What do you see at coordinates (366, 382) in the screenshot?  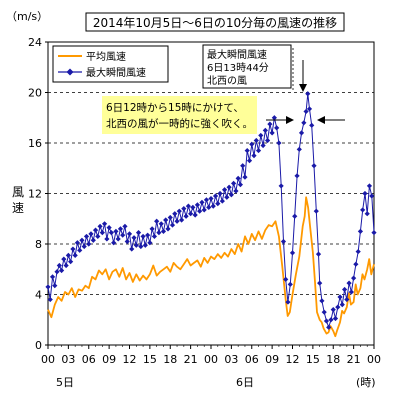 I see `x-unit-label: (時)` at bounding box center [366, 382].